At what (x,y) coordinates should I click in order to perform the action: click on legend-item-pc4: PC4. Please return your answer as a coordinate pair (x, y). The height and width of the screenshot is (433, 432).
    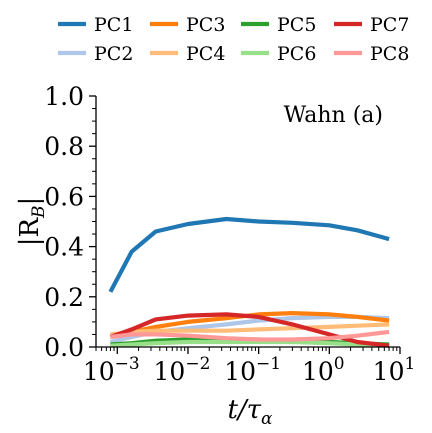
    Looking at the image, I should click on (187, 54).